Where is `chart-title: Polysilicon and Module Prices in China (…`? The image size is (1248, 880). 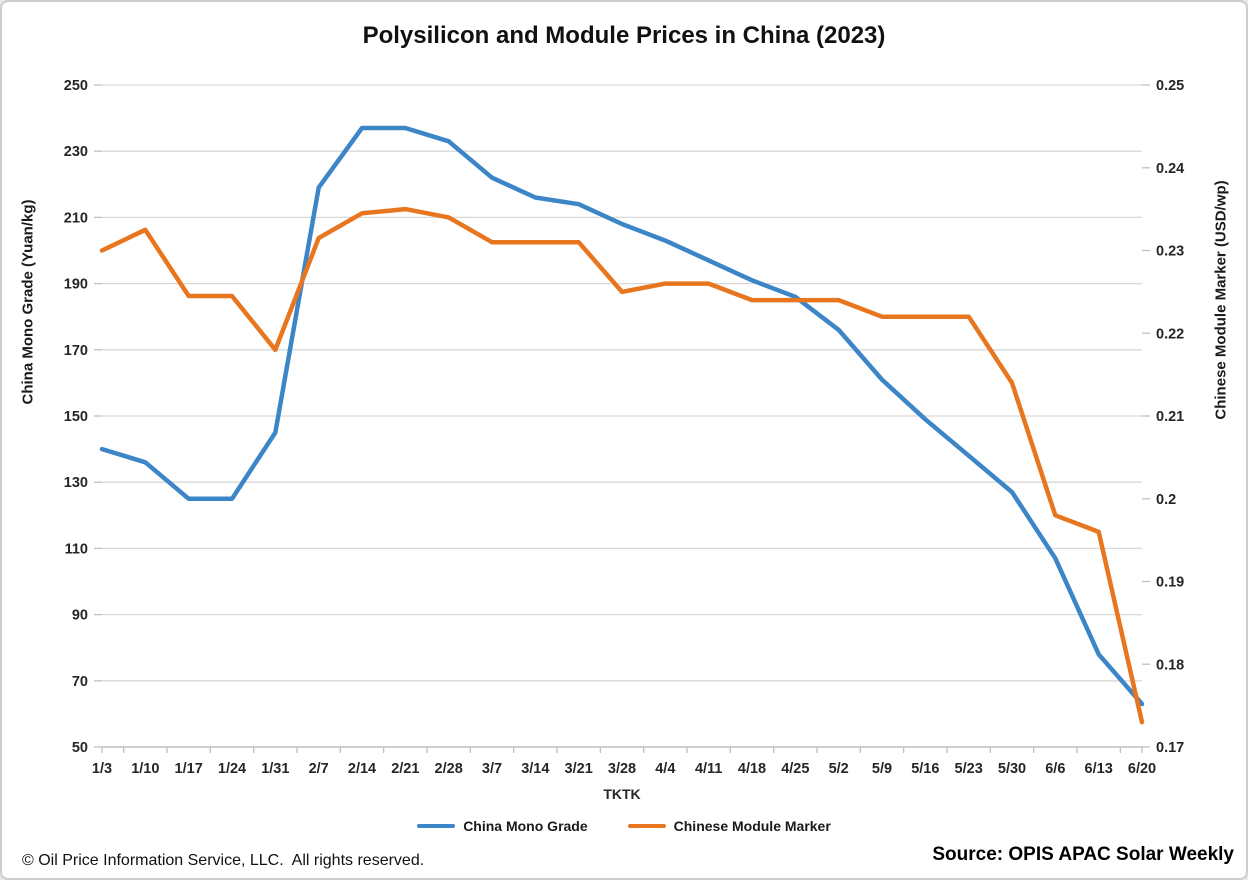 chart-title: Polysilicon and Module Prices in China (… is located at coordinates (624, 35).